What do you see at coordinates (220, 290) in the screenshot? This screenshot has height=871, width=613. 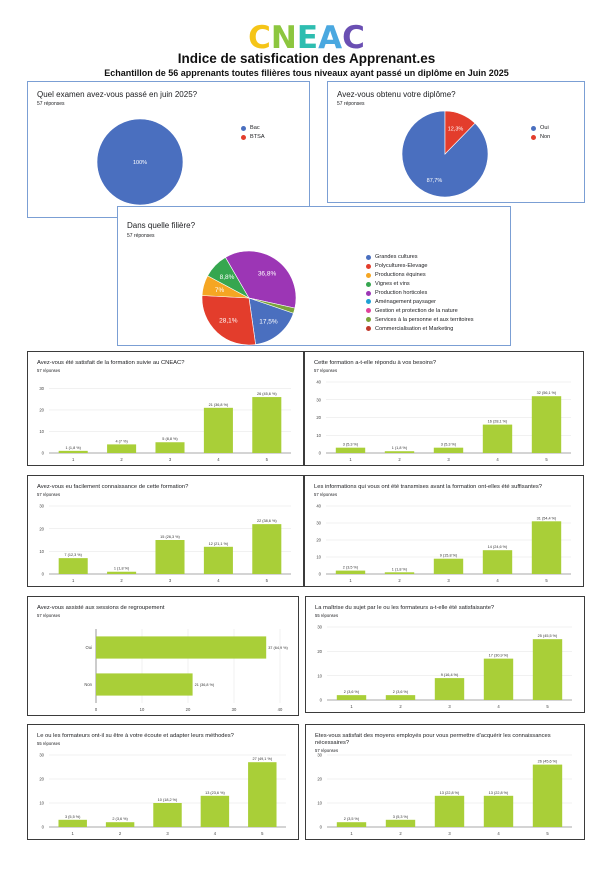 I see `pie-data-label: 7%` at bounding box center [220, 290].